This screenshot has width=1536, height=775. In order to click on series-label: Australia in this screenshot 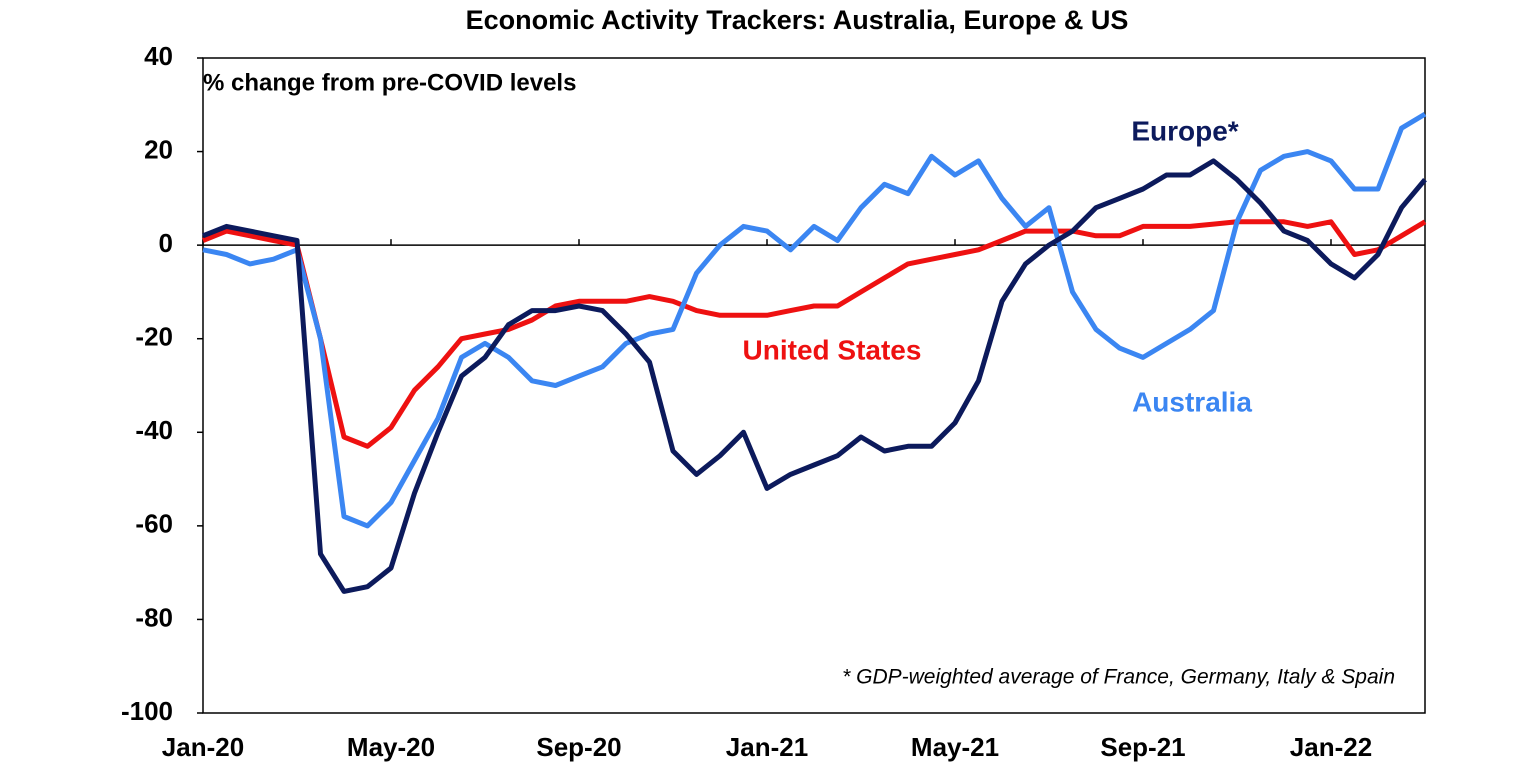, I will do `click(1192, 401)`.